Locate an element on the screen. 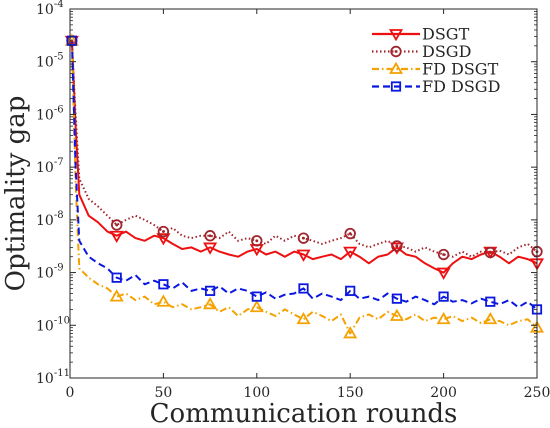 Image resolution: width=550 pixels, height=428 pixels. x-tick-label: 200 is located at coordinates (443, 393).